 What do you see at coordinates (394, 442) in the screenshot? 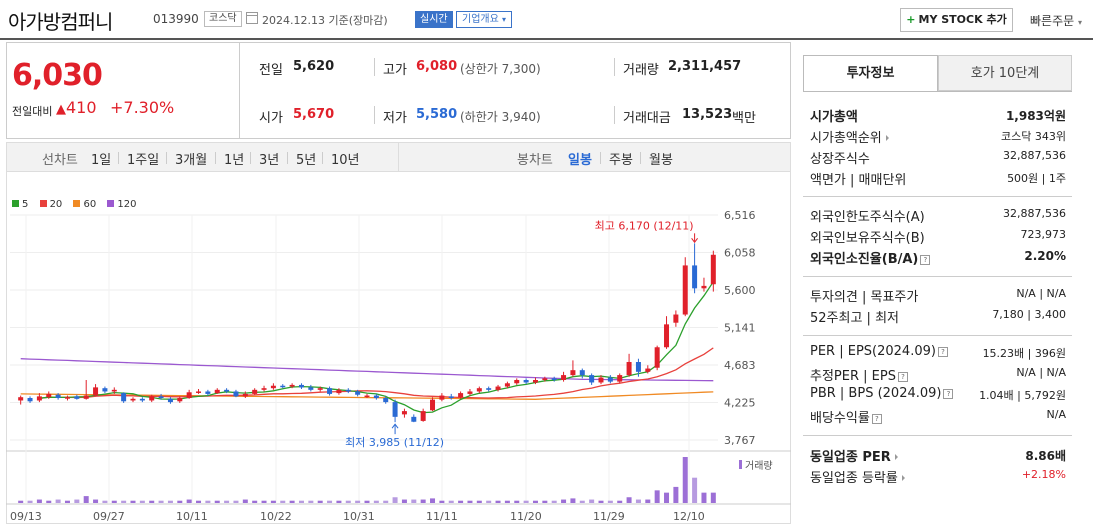
I see `low-annotation: 최저 3,985 (11/12)` at bounding box center [394, 442].